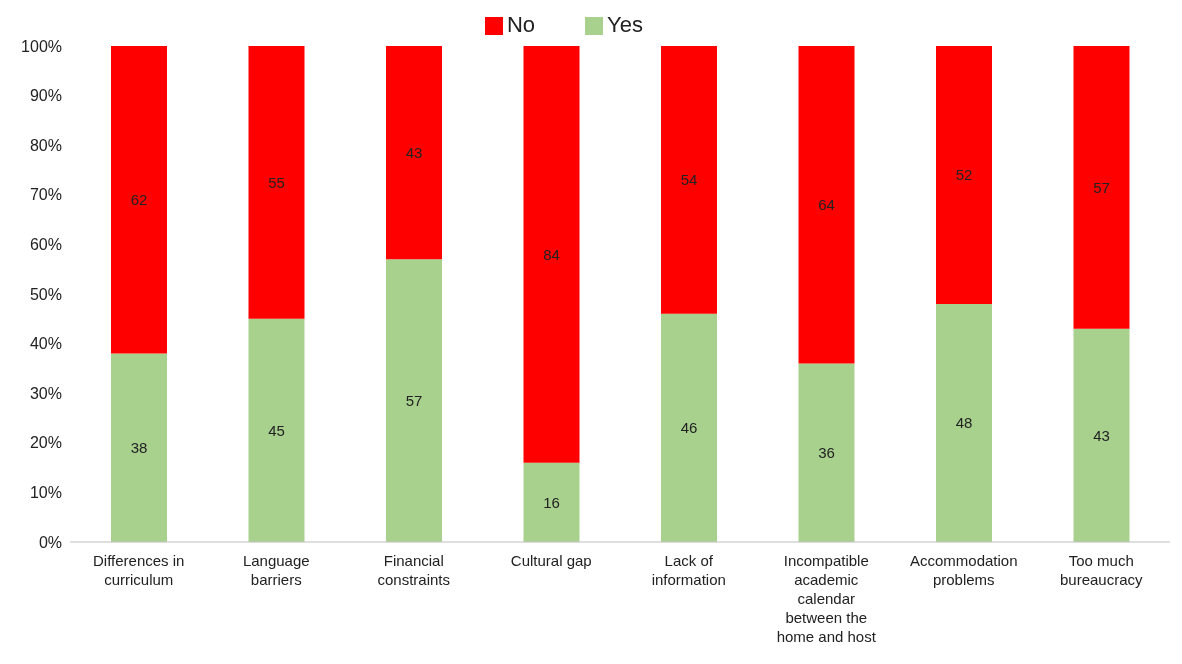  I want to click on data-label: 46, so click(689, 428).